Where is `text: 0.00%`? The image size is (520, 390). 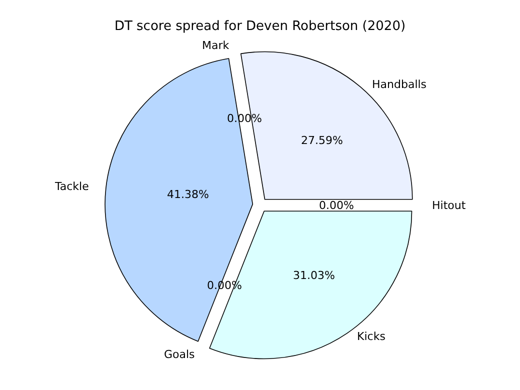
text: 0.00% is located at coordinates (336, 205).